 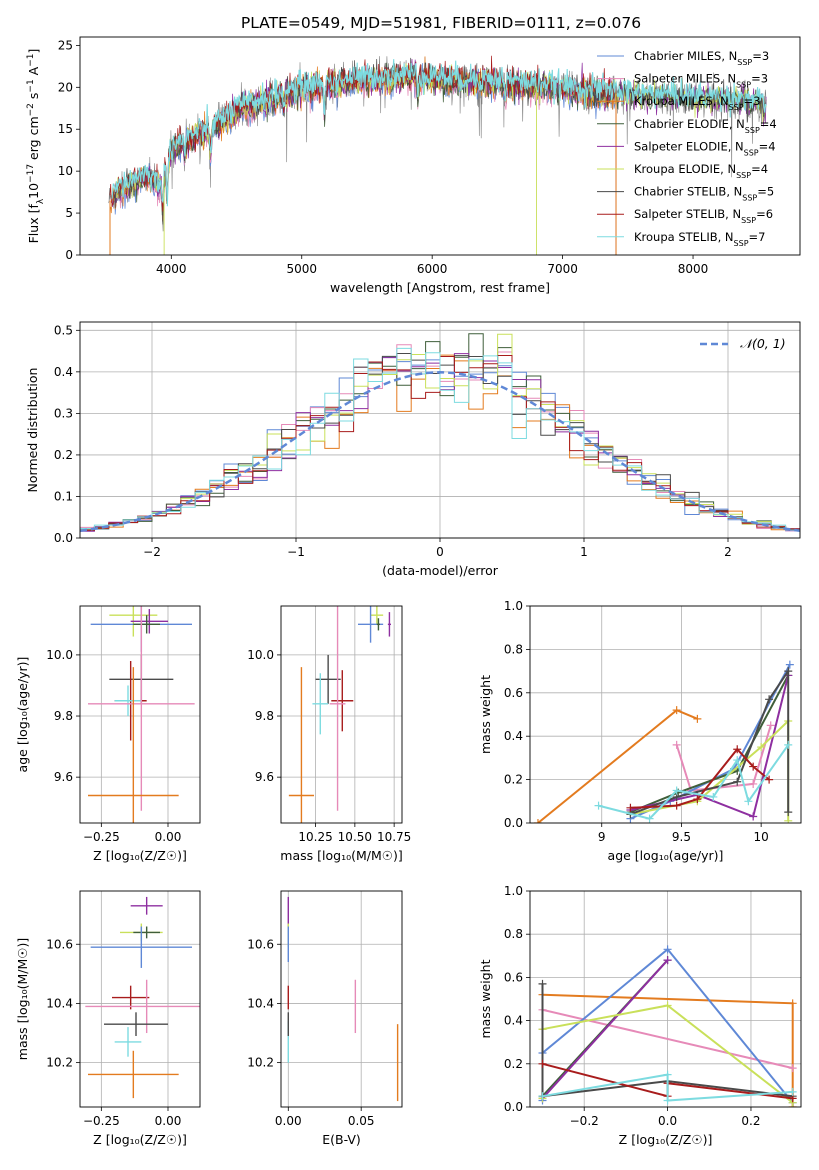 I want to click on legend-entry-chabrier_elodie: Chabrier ELODIE, NSSP=4, so click(x=705, y=126).